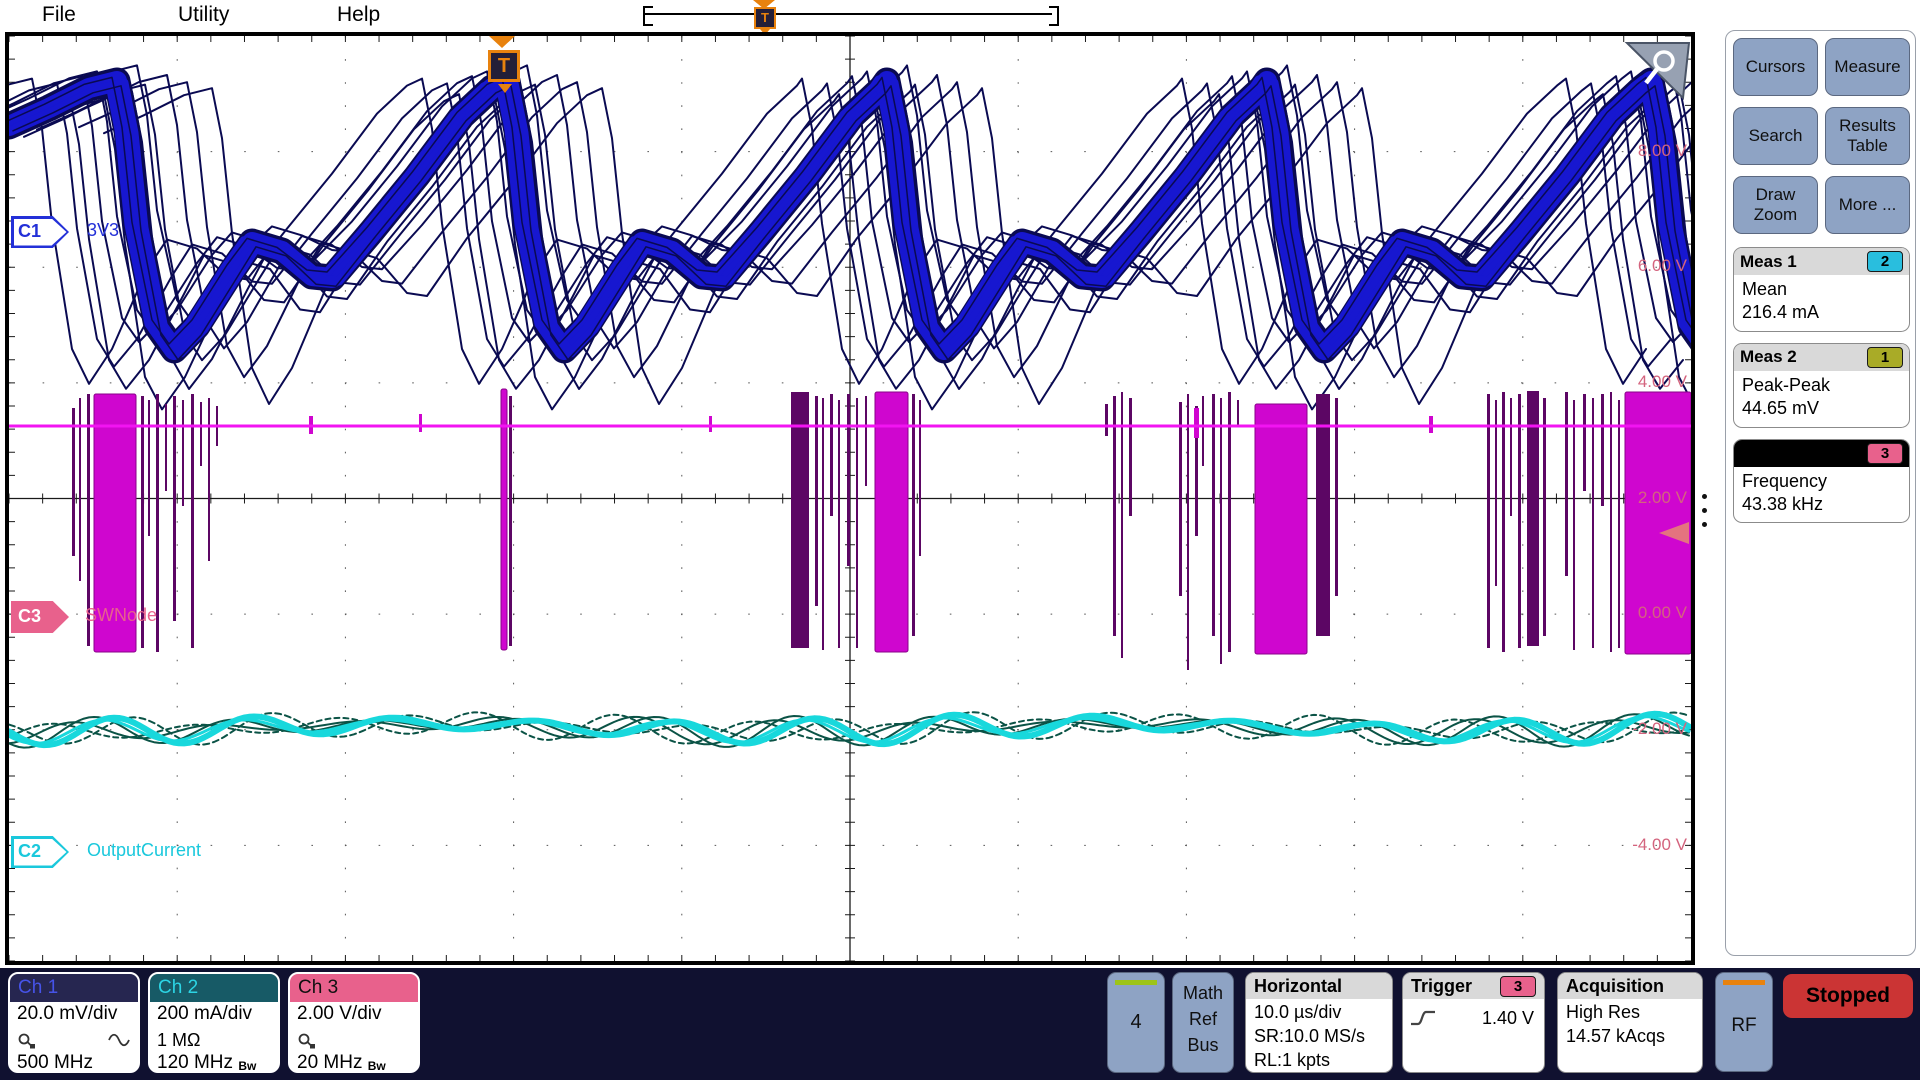  Describe the element at coordinates (376, 1066) in the screenshot. I see `channel3-bw-limit-icon: Bw` at that location.